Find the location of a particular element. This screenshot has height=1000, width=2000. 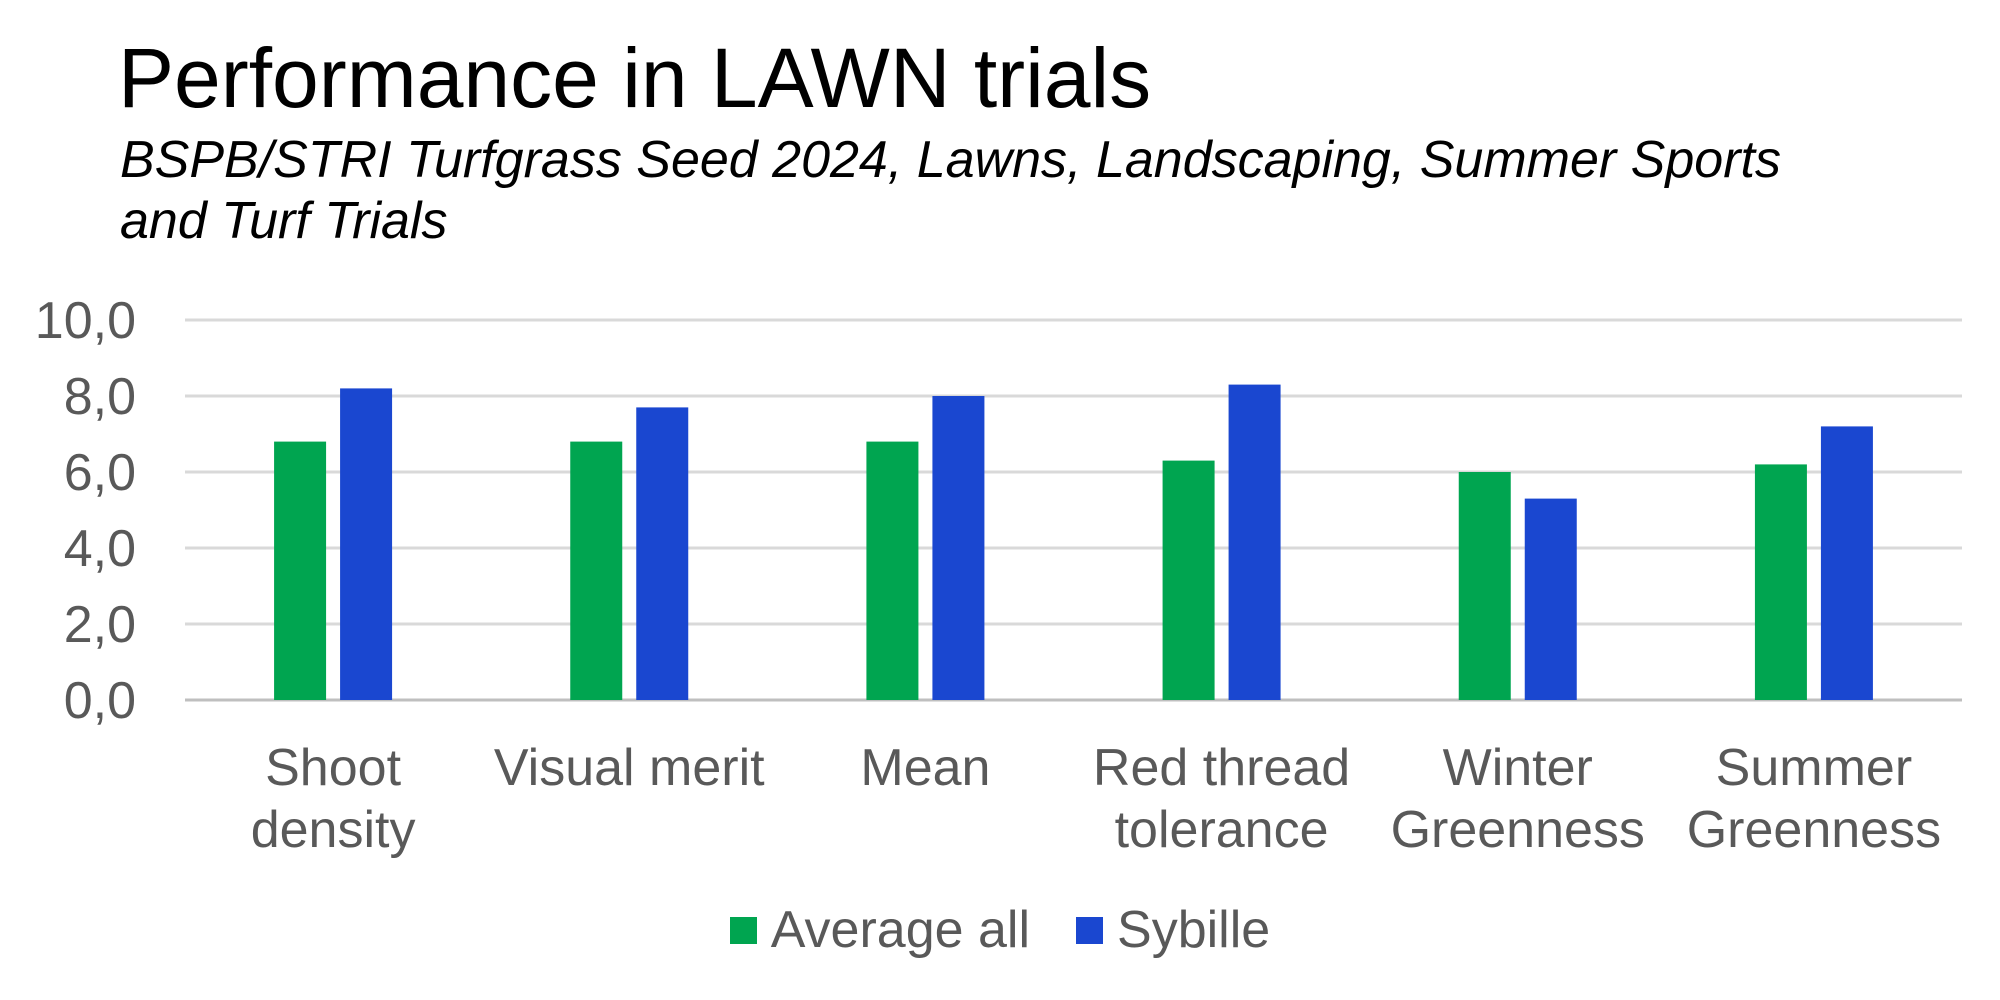

x-category-label: Red thread is located at coordinates (1221, 768).